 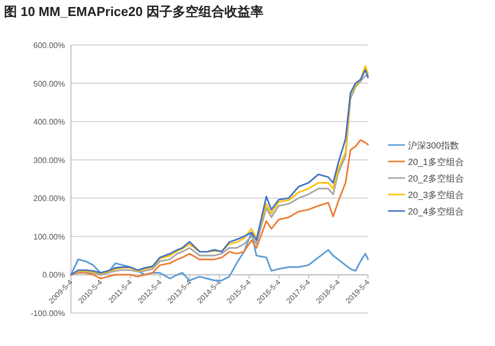 I want to click on y-tick-label: 400.00%, so click(x=49, y=122).